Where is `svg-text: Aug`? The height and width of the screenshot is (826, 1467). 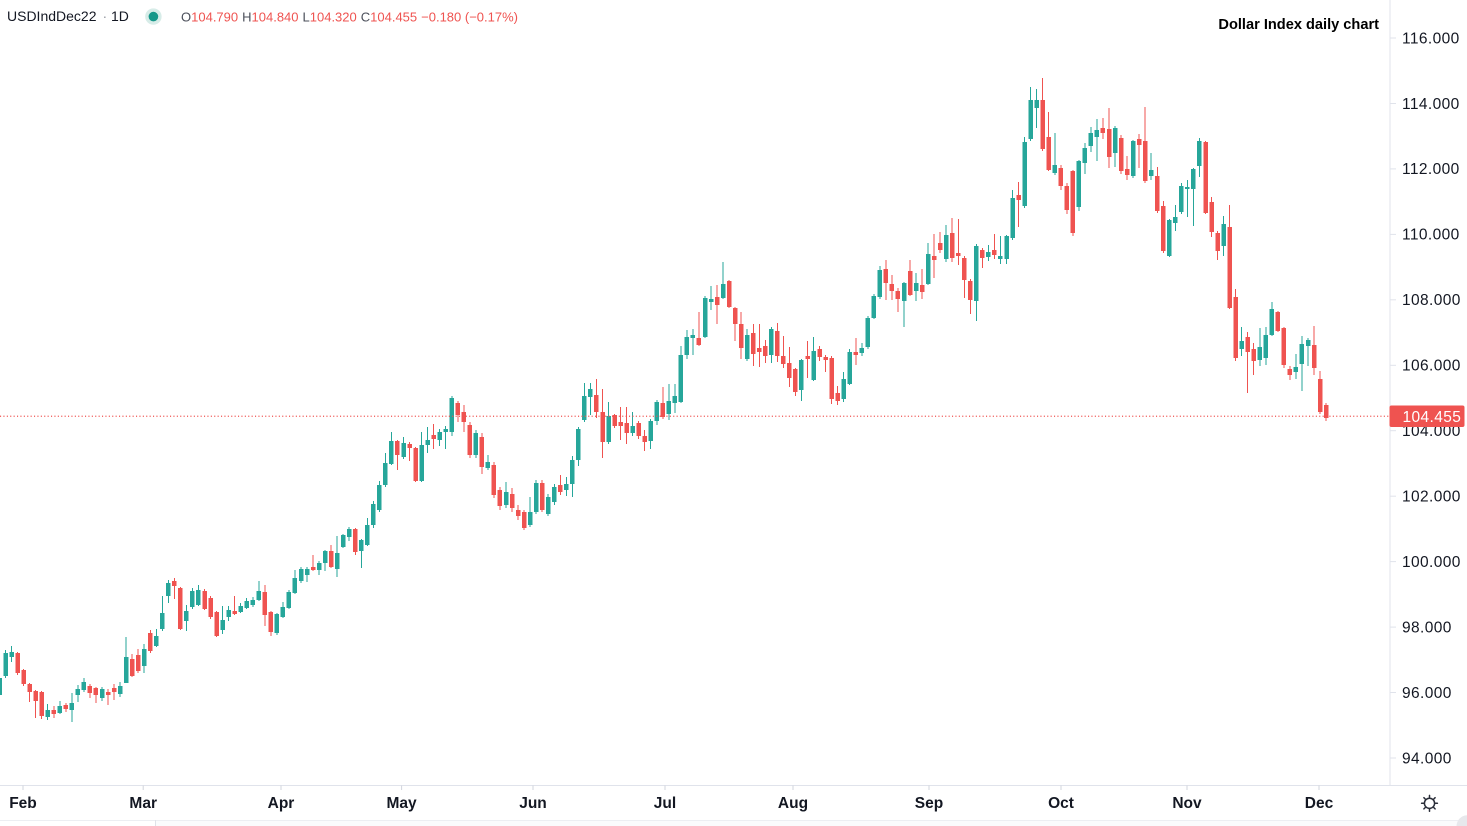 svg-text: Aug is located at coordinates (793, 803).